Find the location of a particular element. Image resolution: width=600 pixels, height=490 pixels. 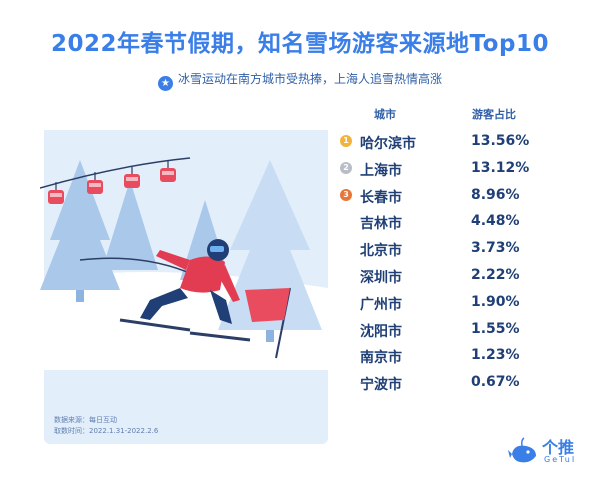

column-header-city: 城市 is located at coordinates (385, 114).